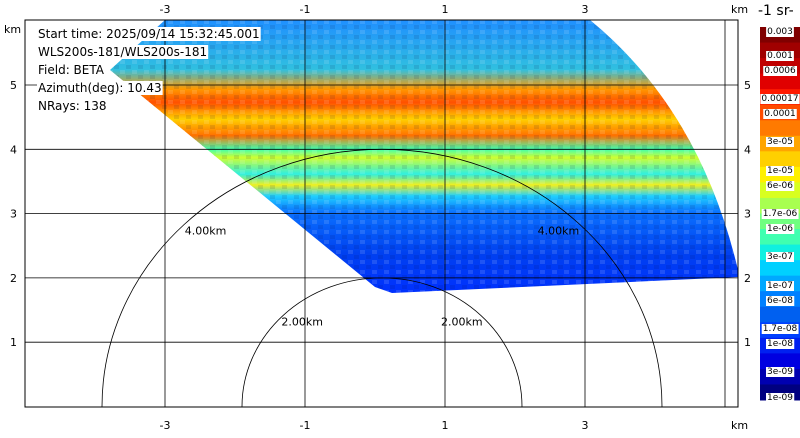  Describe the element at coordinates (13, 149) in the screenshot. I see `y-tick-label-left: 4` at that location.